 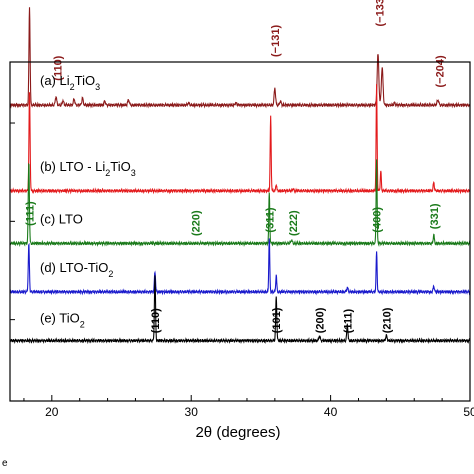 What do you see at coordinates (276, 41) in the screenshot?
I see `peak-index-label: (−131)` at bounding box center [276, 41].